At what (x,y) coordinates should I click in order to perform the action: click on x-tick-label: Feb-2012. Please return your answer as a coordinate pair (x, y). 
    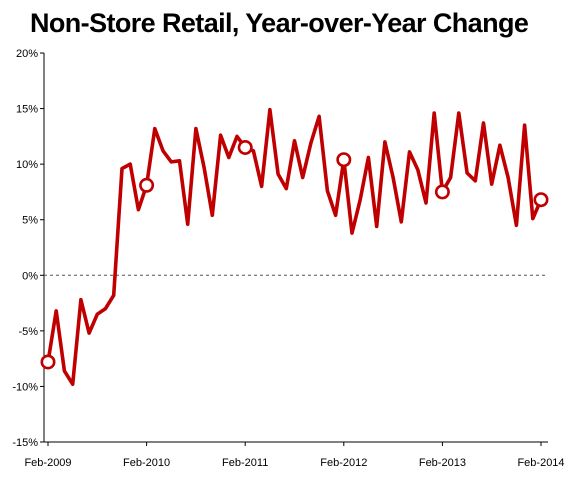
    Looking at the image, I should click on (343, 463).